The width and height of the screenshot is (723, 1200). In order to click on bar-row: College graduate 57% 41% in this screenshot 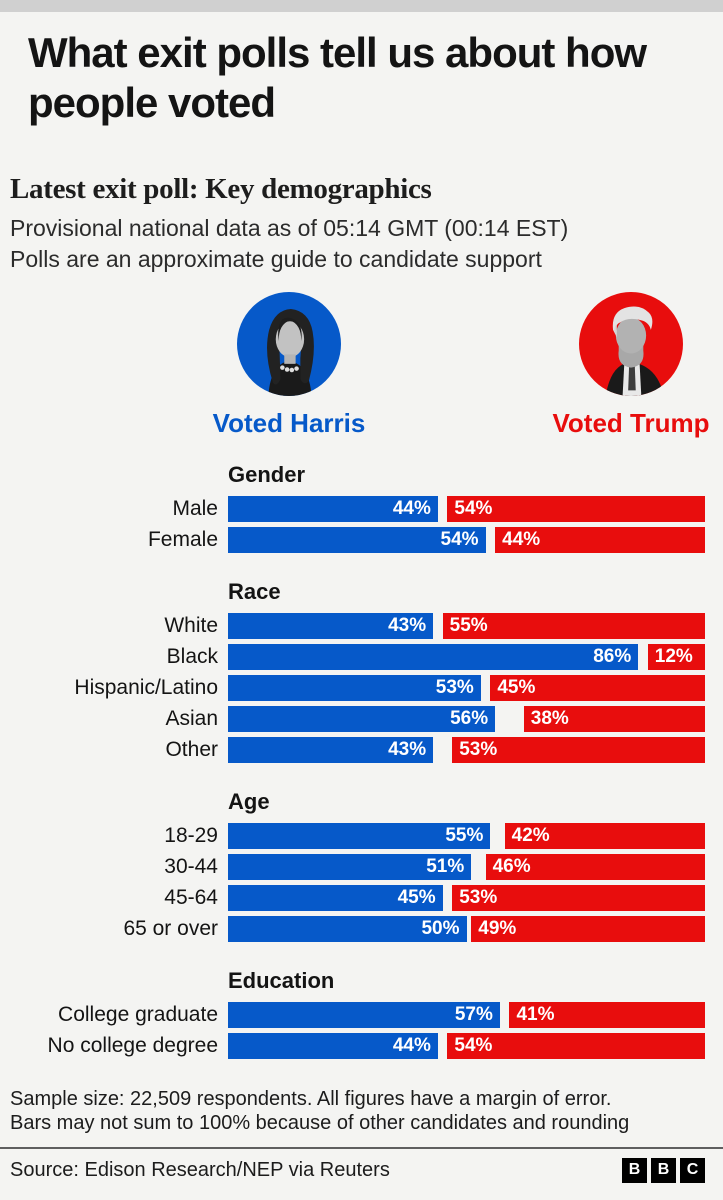, I will do `click(361, 1014)`.